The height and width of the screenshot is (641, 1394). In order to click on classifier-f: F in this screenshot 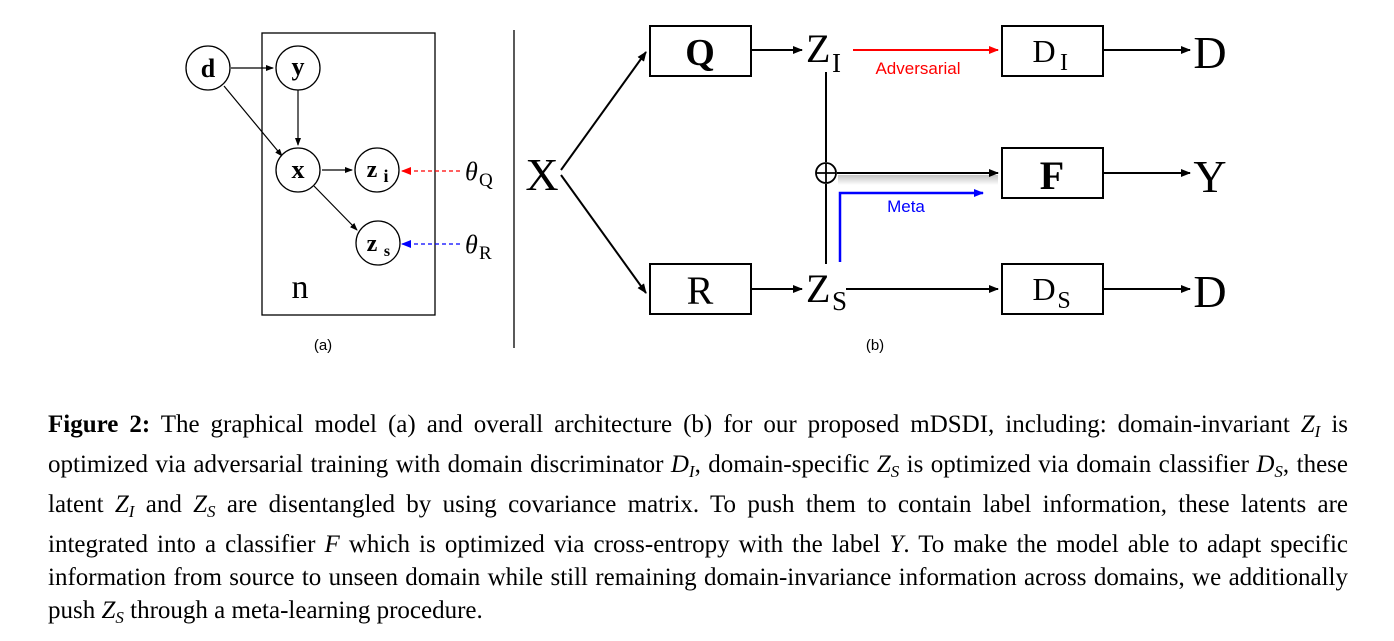, I will do `click(1052, 173)`.